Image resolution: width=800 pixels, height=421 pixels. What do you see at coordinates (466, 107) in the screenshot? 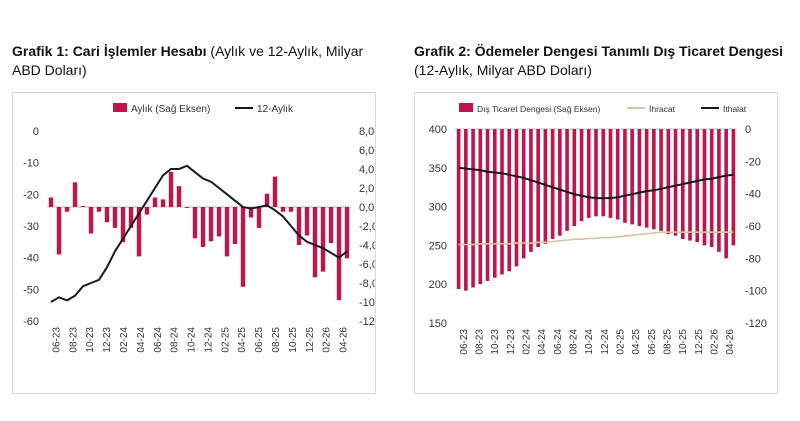
I see `legend-swatch-bar` at bounding box center [466, 107].